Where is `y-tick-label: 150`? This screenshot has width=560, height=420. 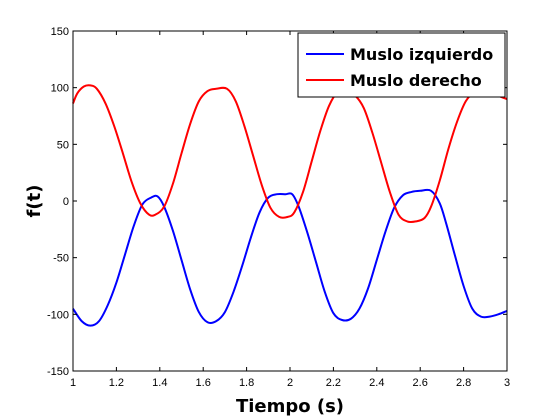 y-tick-label: 150 is located at coordinates (60, 32).